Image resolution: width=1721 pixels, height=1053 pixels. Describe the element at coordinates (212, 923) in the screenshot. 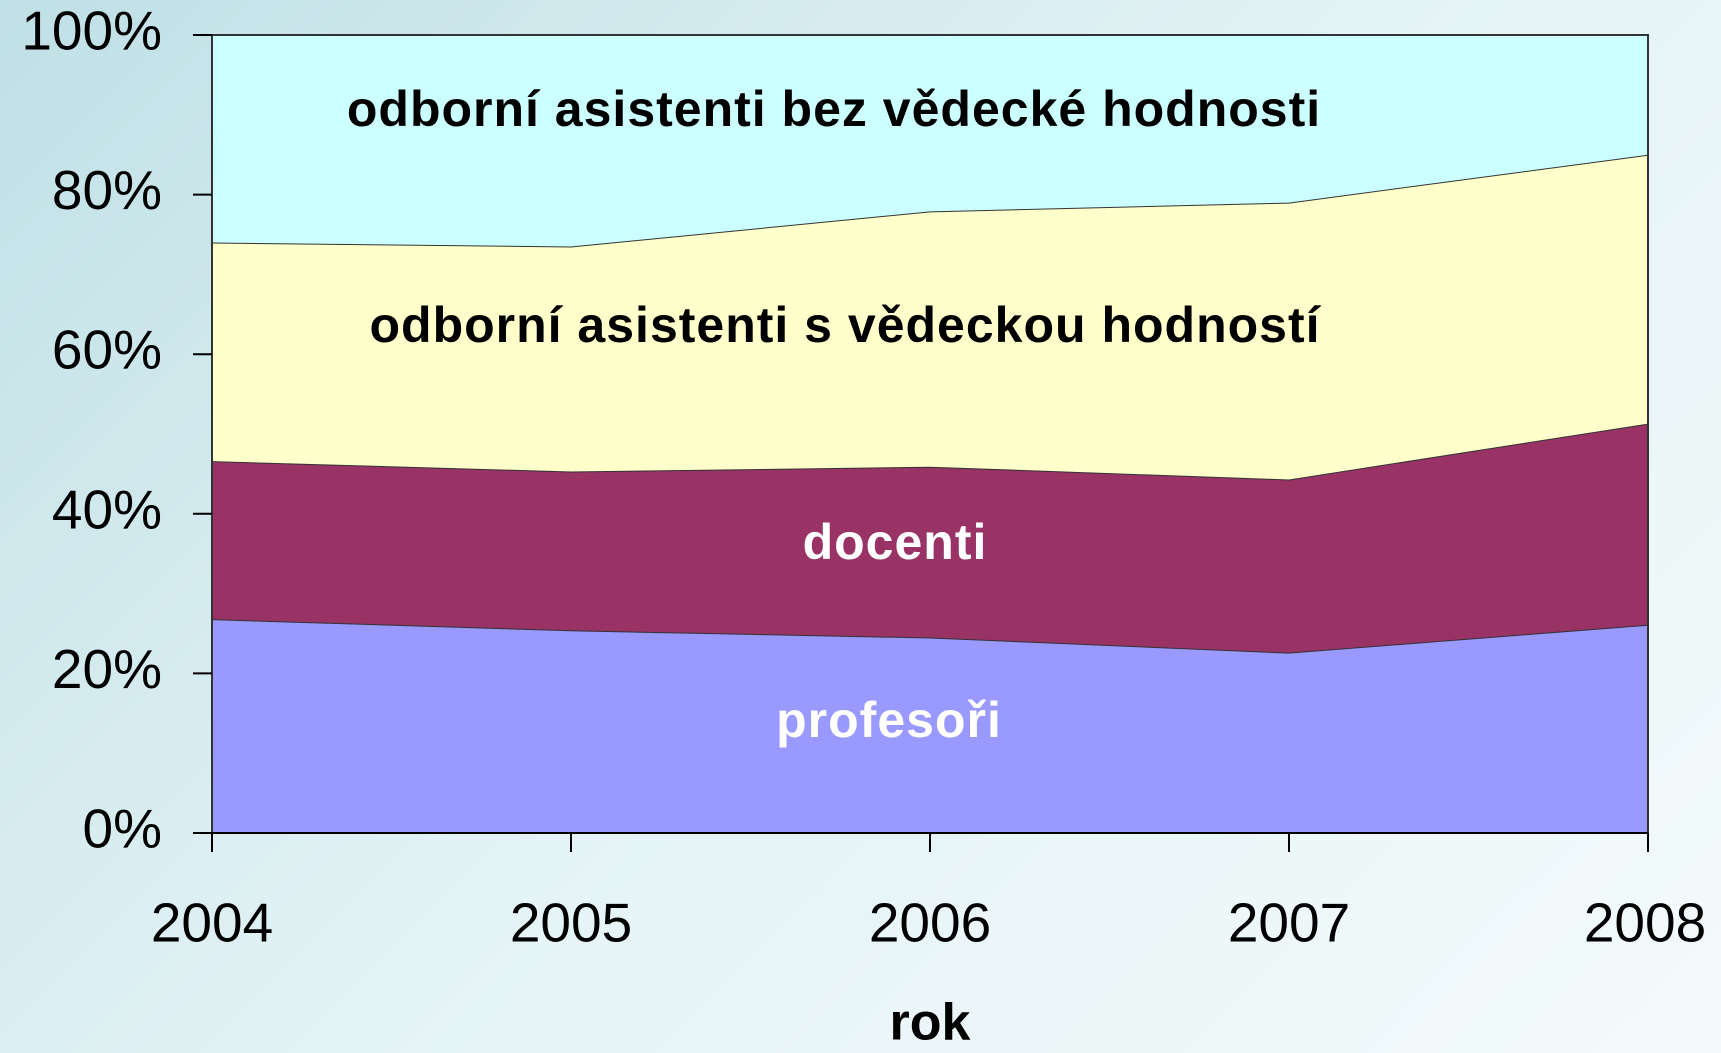

I see `x-tick-label: 2004` at that location.